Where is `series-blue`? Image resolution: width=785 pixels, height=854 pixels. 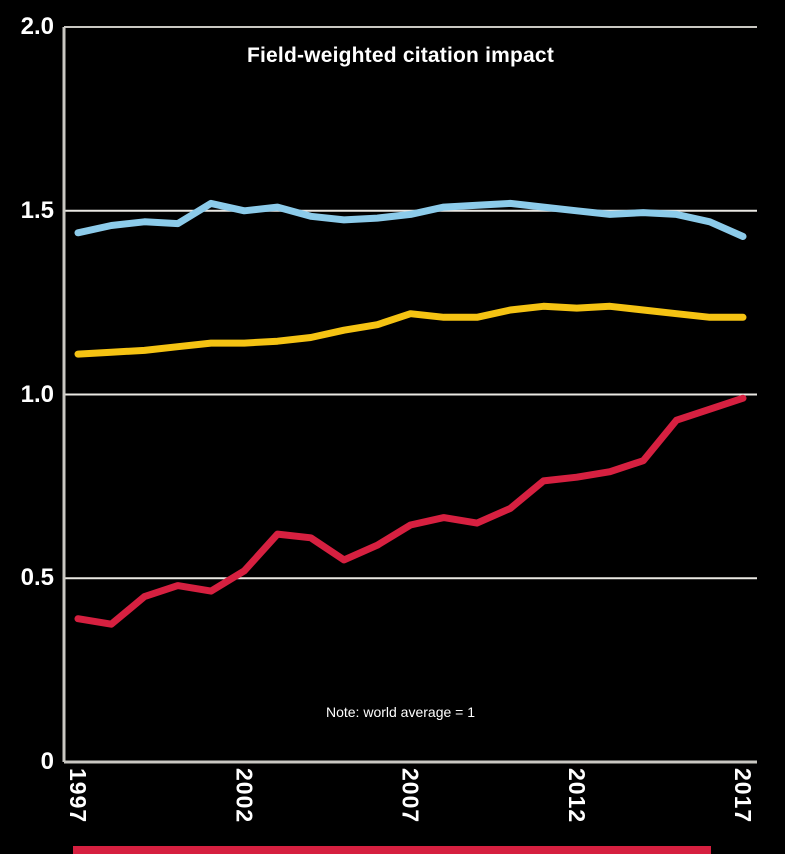 series-blue is located at coordinates (410, 219).